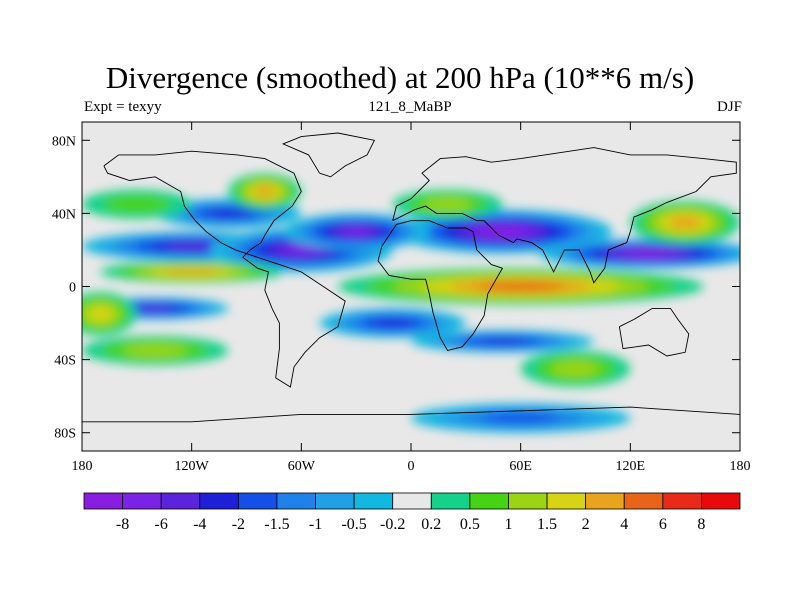 This screenshot has width=800, height=600. Describe the element at coordinates (192, 466) in the screenshot. I see `x-tick-label: 120W` at that location.